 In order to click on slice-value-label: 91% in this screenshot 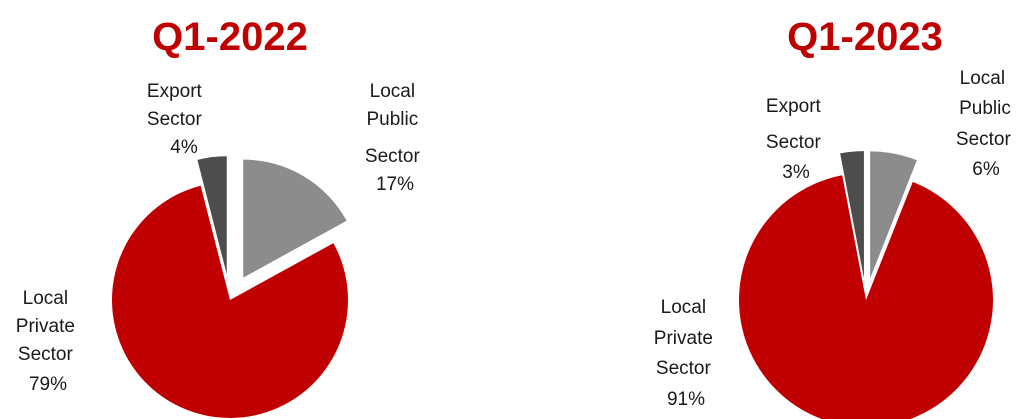, I will do `click(686, 399)`.